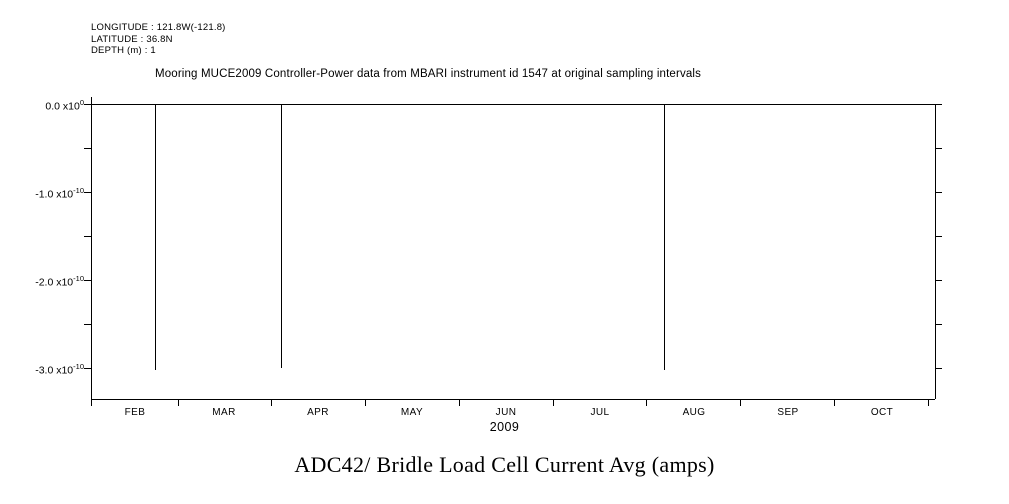  What do you see at coordinates (788, 412) in the screenshot?
I see `x-tick-label-sep: SEP` at bounding box center [788, 412].